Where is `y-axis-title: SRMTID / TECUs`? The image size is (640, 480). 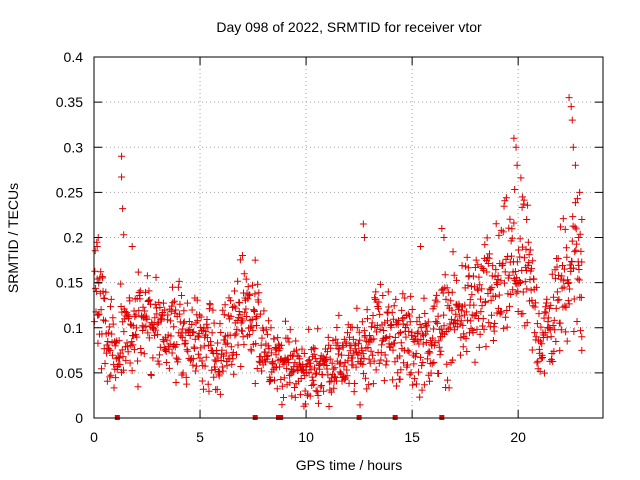
y-axis-title: SRMTID / TECUs is located at coordinates (13, 238).